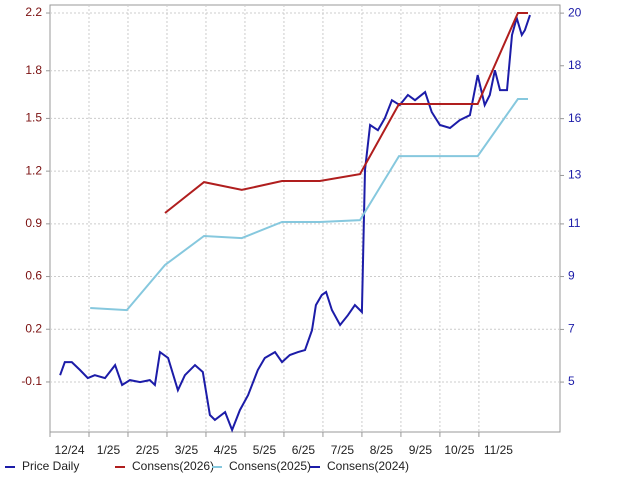  Describe the element at coordinates (575, 118) in the screenshot. I see `y2-tick-label: 16` at that location.